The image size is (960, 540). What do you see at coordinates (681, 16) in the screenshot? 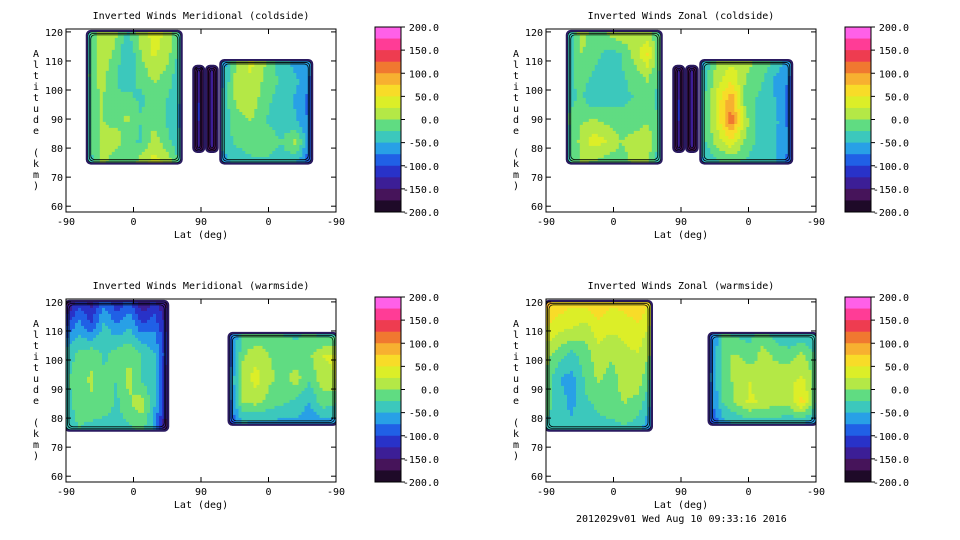
I see `chart-title: Inverted Winds Zonal (coldside)` at bounding box center [681, 16].